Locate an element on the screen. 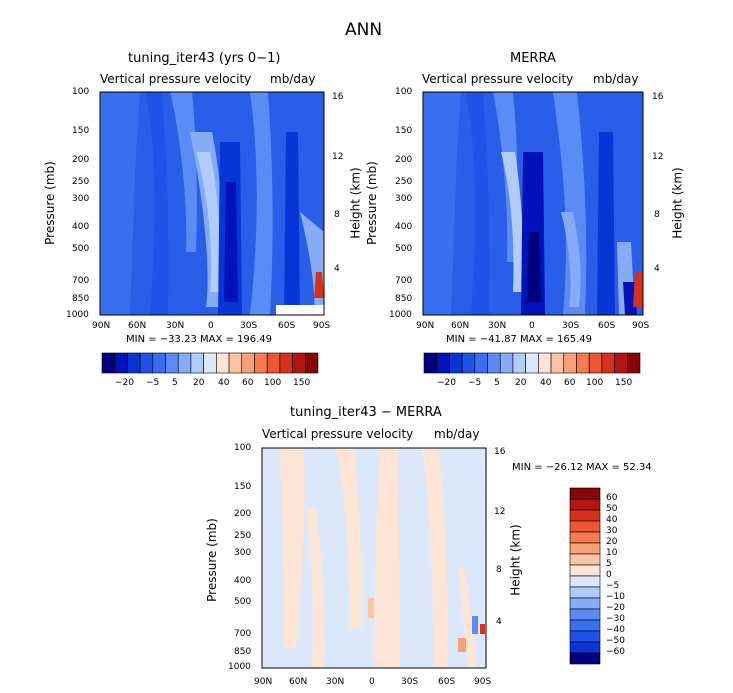  panel1-ytick: 100 is located at coordinates (81, 92).